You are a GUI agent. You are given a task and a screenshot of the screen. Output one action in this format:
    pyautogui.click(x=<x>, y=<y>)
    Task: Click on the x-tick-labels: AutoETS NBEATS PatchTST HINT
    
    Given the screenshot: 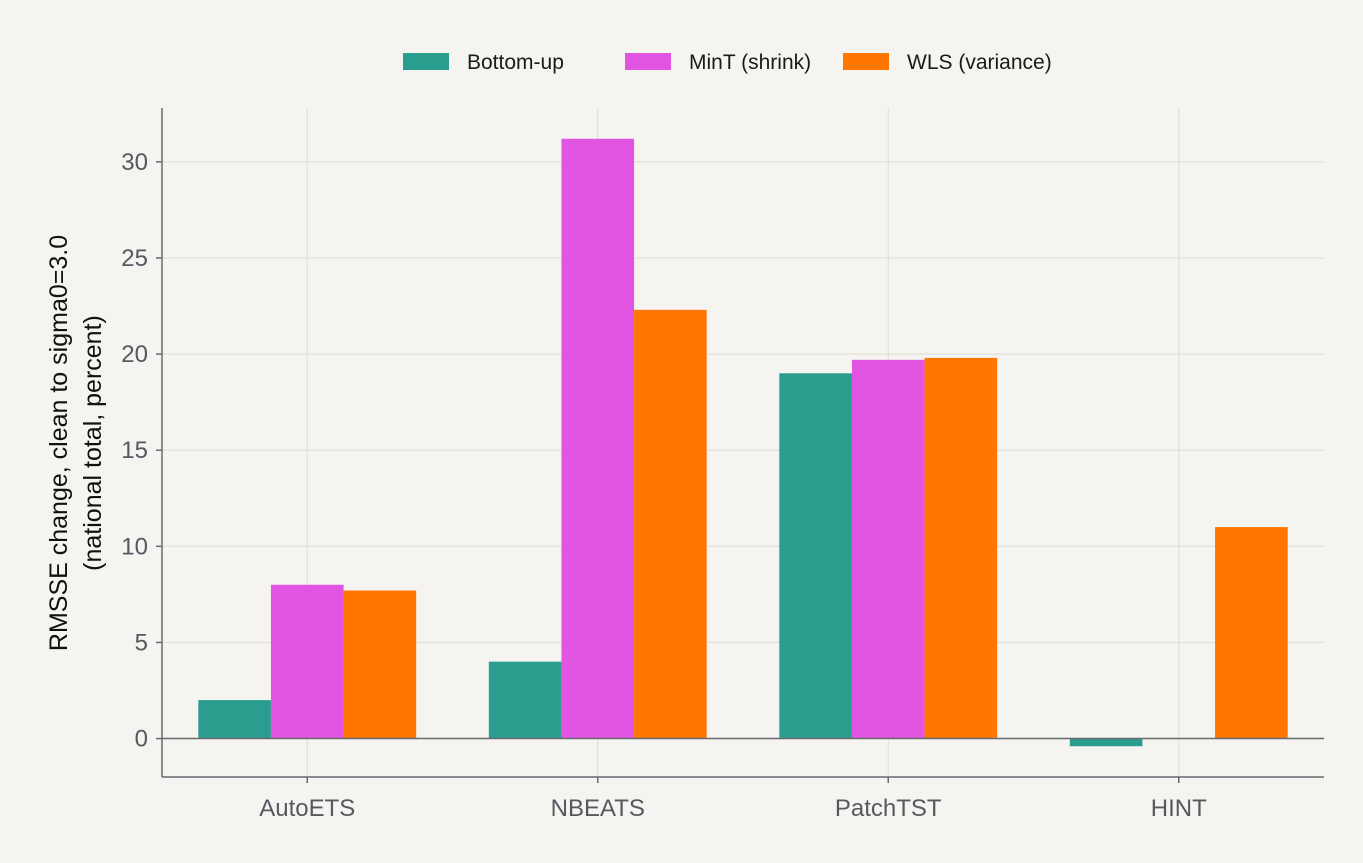 What is the action you would take?
    pyautogui.click(x=733, y=808)
    